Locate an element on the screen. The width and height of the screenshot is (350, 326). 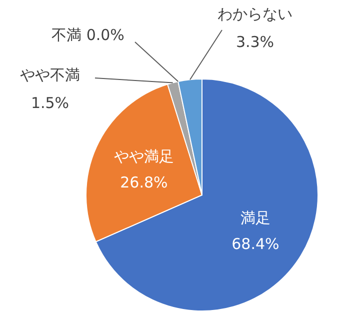
data-label: 1.5% is located at coordinates (50, 103).